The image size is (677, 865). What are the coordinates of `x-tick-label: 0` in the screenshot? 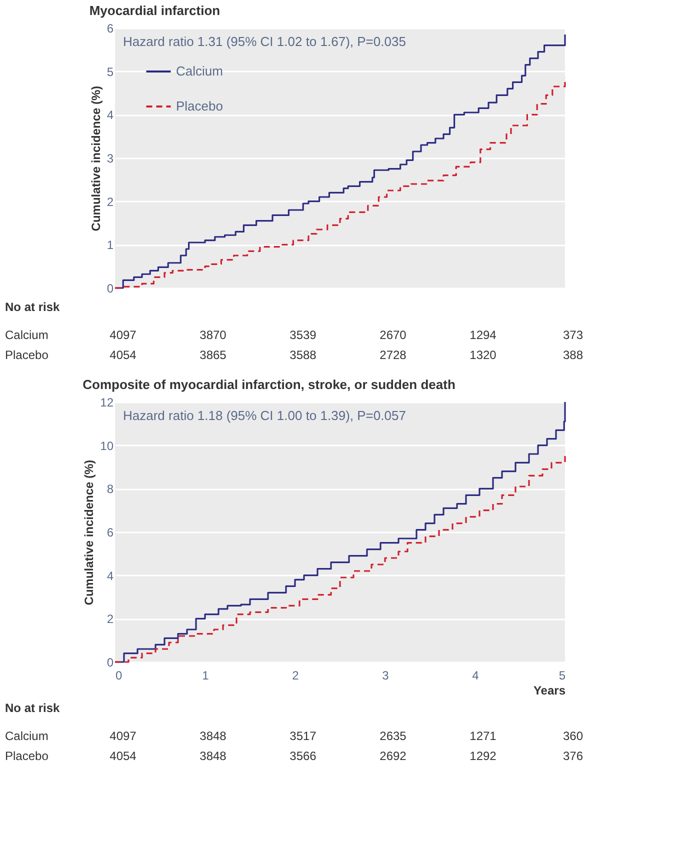 It's located at (119, 675).